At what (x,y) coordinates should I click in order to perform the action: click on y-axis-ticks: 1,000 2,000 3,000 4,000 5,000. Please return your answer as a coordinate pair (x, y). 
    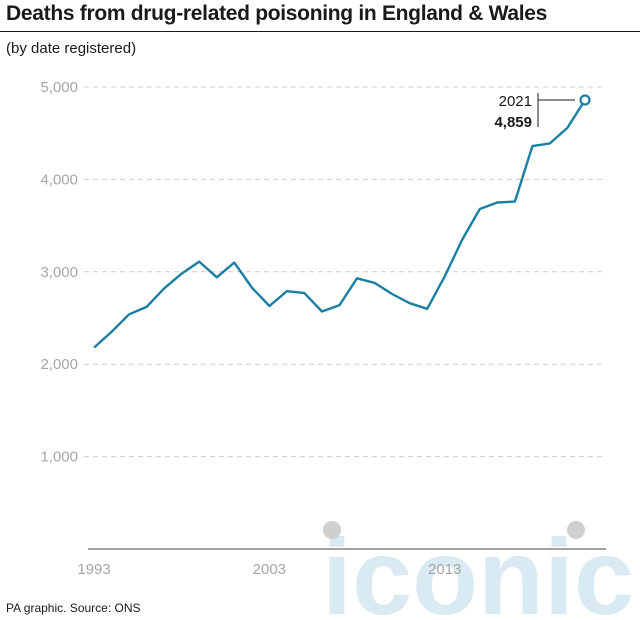
    Looking at the image, I should click on (59, 272).